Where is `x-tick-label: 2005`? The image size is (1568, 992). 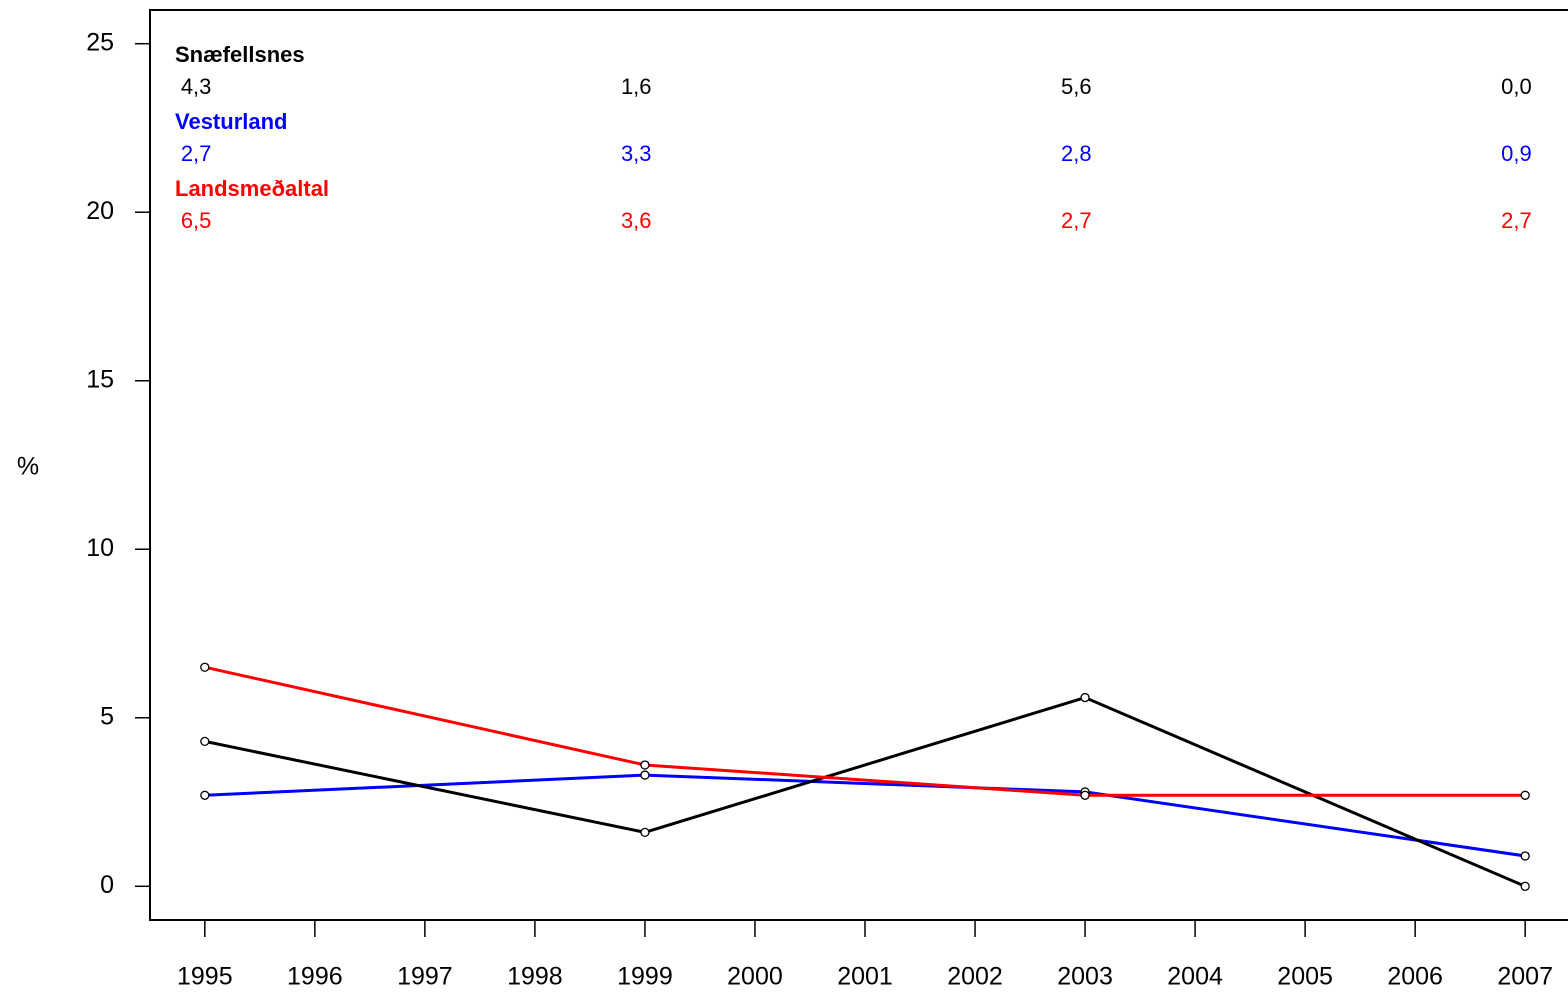 x-tick-label: 2005 is located at coordinates (1305, 977).